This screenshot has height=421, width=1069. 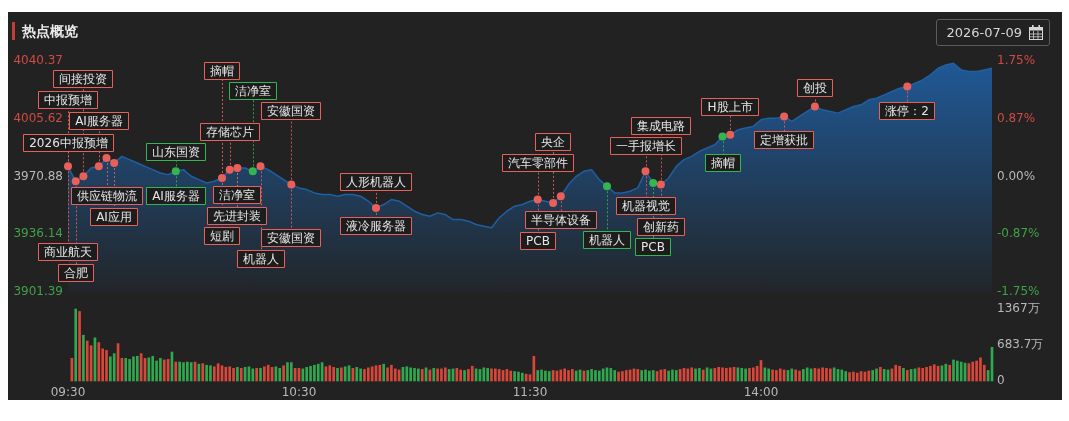 I want to click on annotation: 短剧, so click(x=222, y=236).